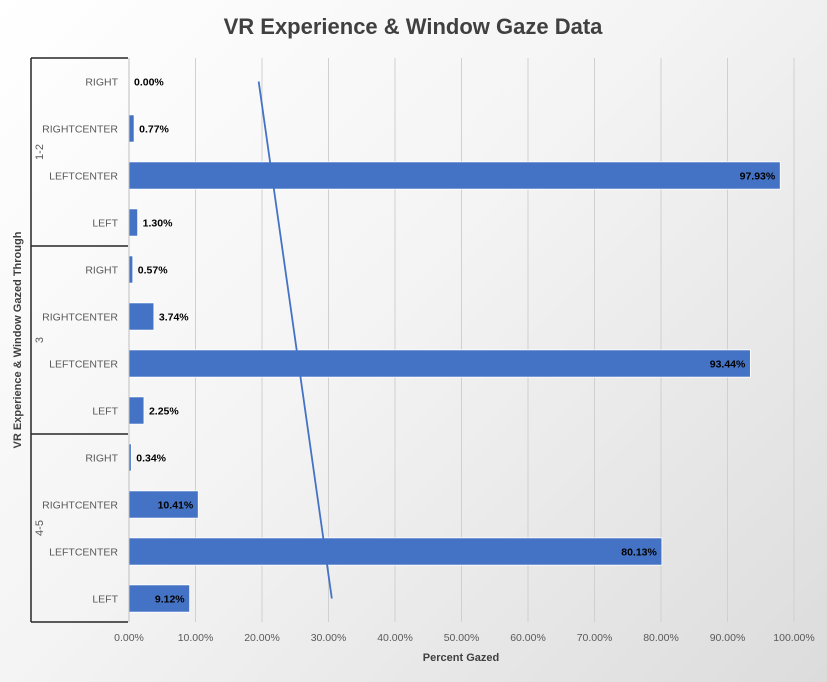 This screenshot has width=827, height=682. I want to click on y-axis-title: VR Experience & Window Gazed Through, so click(18, 339).